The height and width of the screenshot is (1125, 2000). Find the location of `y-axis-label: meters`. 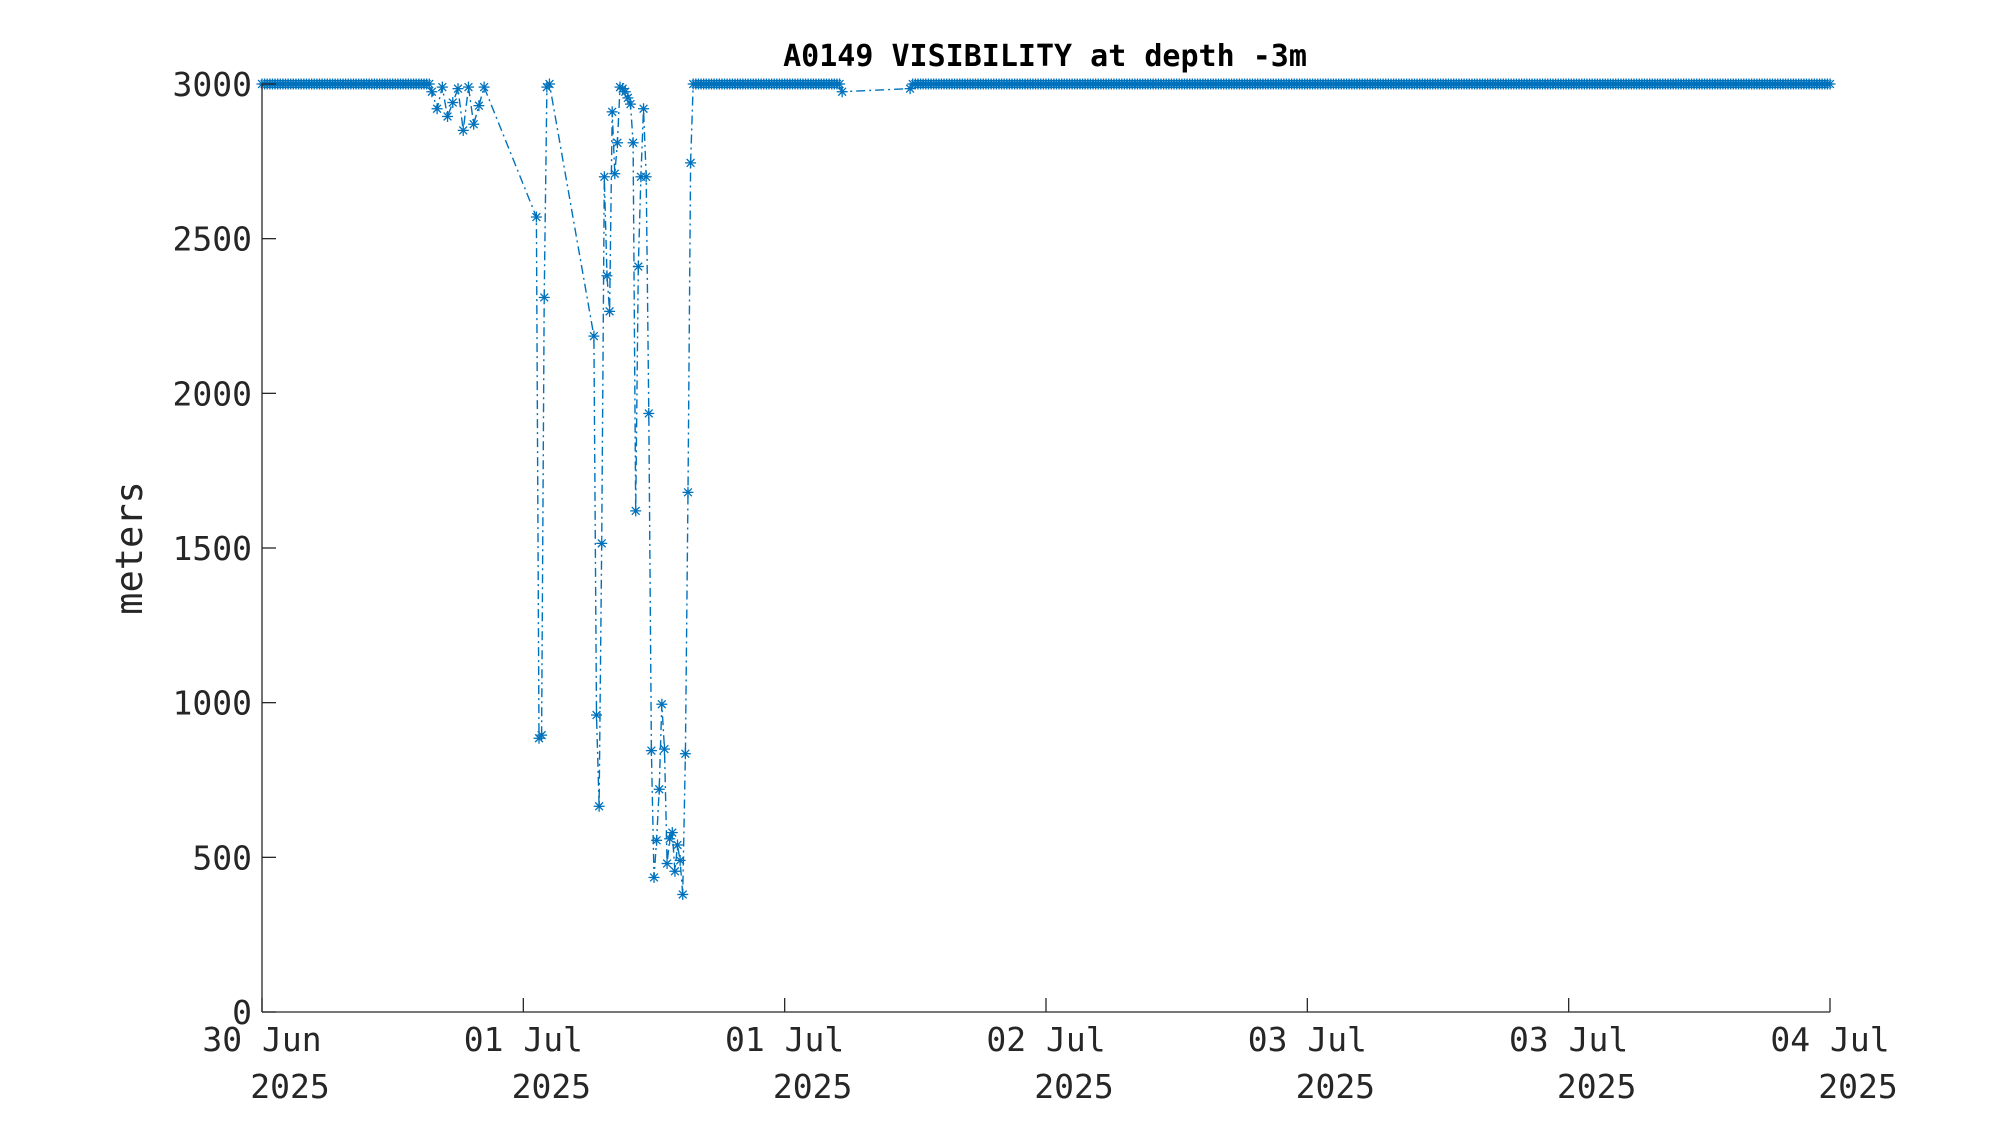

y-axis-label: meters is located at coordinates (129, 548).